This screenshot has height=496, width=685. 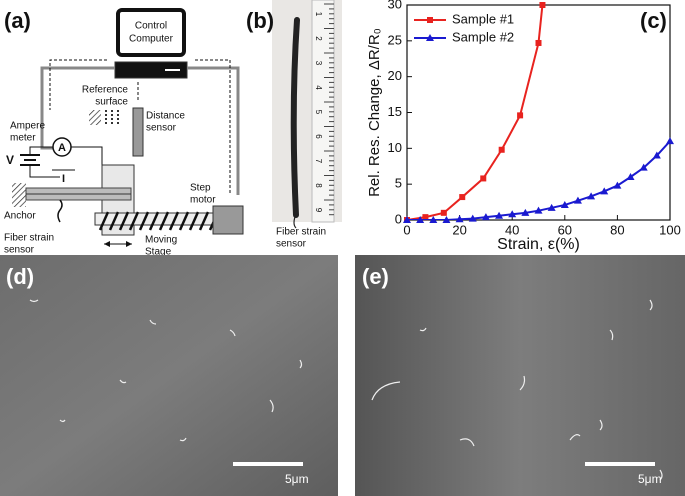 What do you see at coordinates (63, 179) in the screenshot?
I see `diagram-label: I` at bounding box center [63, 179].